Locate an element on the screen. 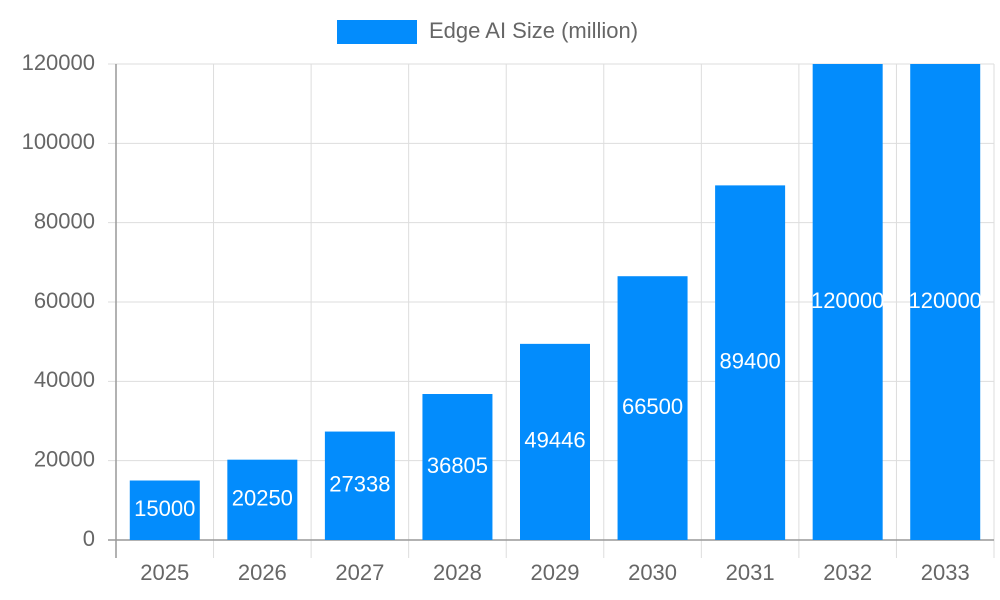 The image size is (1000, 600). y-tick-label: 60000 is located at coordinates (64, 300).